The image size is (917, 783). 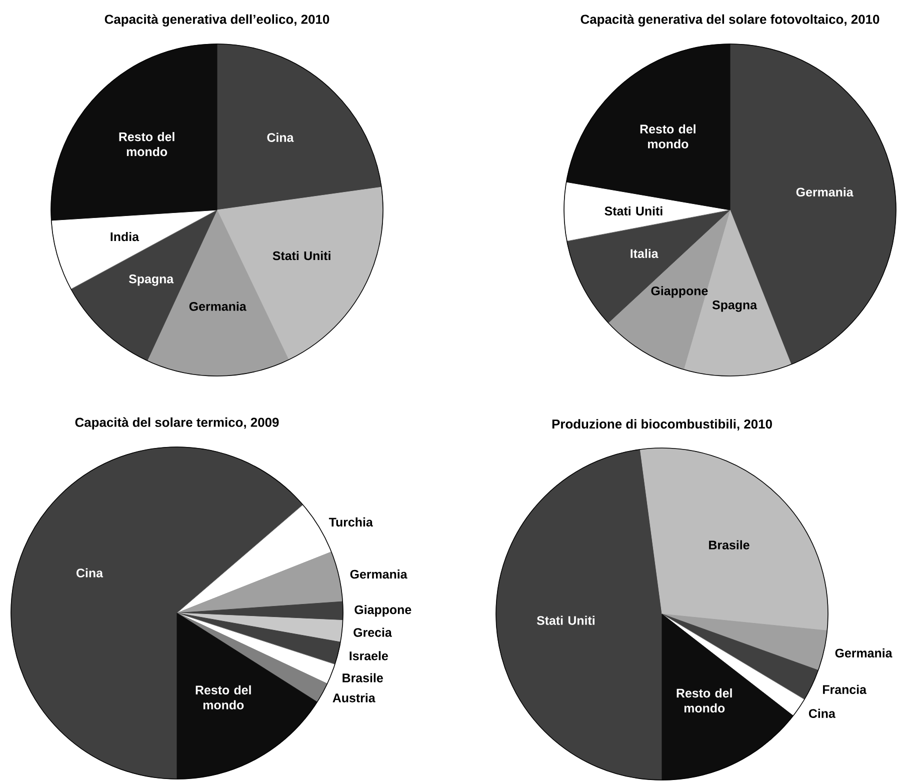 I want to click on slice-label: Austria, so click(x=354, y=697).